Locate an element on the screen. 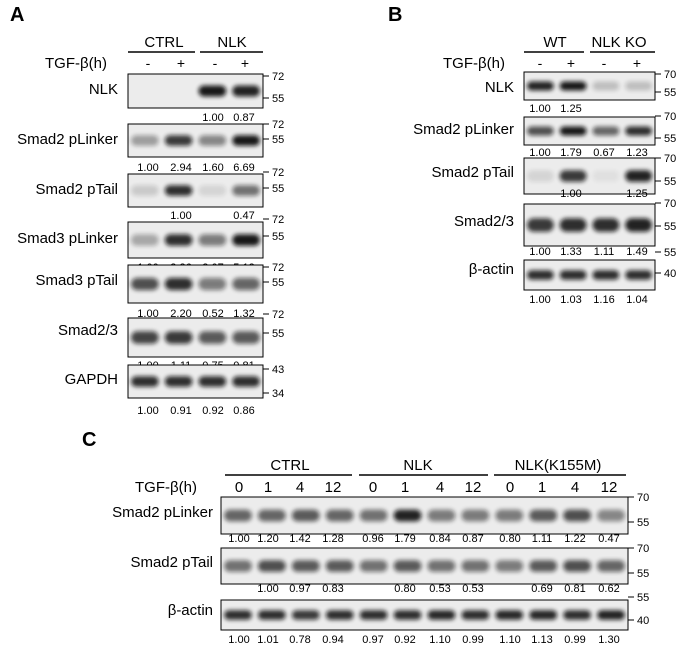 The image size is (688, 647). quant-value: 0.91 is located at coordinates (180, 411).